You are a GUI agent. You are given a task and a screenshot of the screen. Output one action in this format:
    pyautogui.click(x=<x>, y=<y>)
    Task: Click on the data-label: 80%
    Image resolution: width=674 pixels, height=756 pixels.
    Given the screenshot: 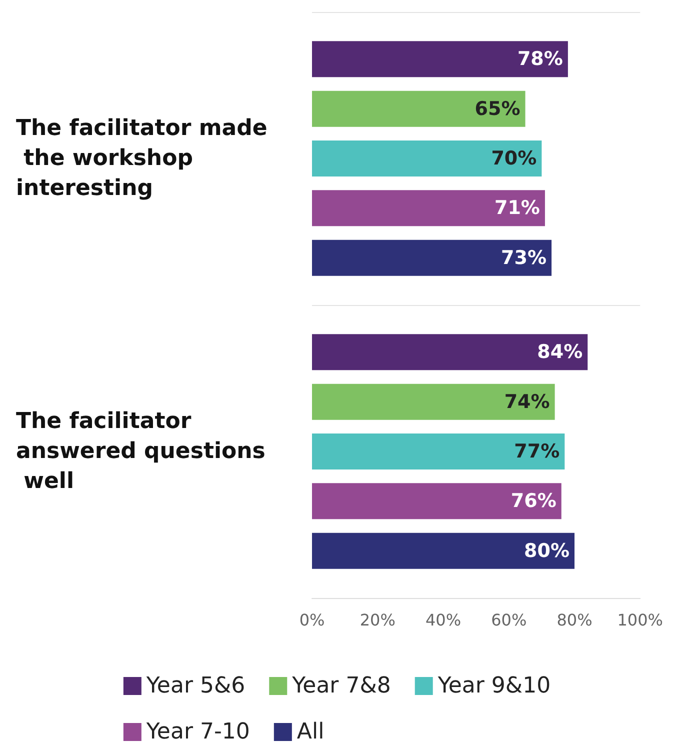 What is the action you would take?
    pyautogui.click(x=547, y=551)
    